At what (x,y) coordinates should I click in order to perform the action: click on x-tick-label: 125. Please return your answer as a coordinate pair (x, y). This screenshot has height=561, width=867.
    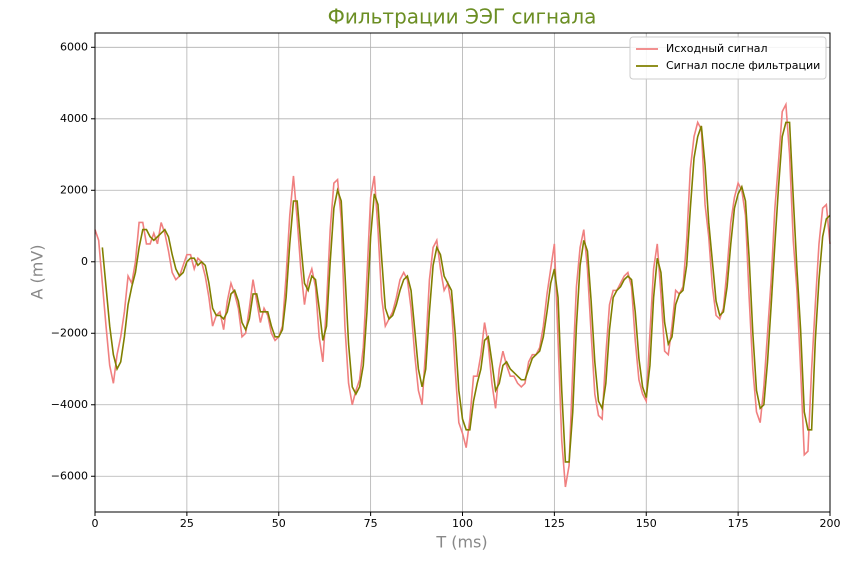
    Looking at the image, I should click on (554, 523).